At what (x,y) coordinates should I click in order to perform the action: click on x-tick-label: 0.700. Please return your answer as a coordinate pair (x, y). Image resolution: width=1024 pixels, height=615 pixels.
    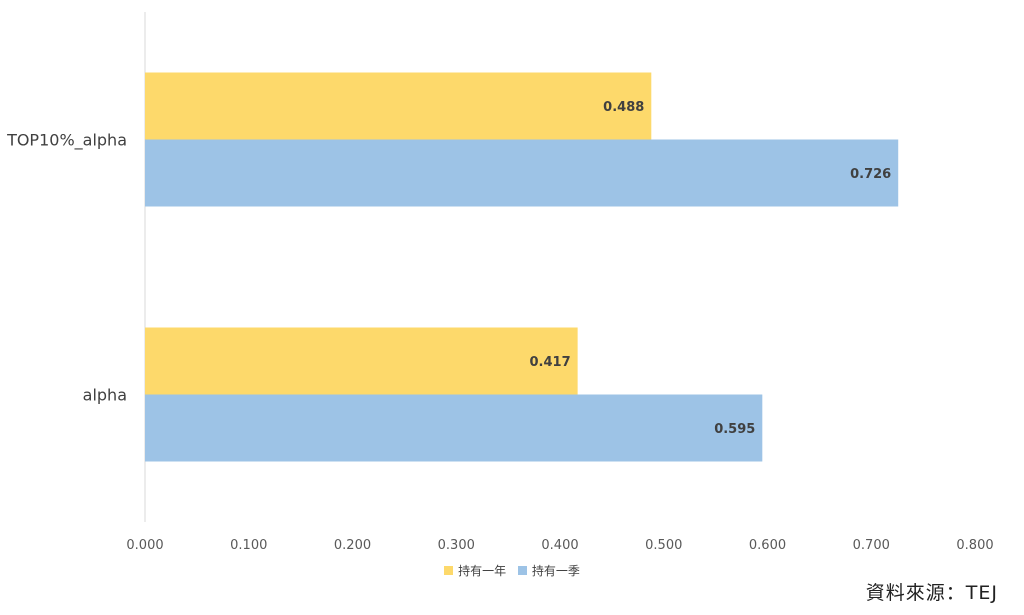
    Looking at the image, I should click on (871, 545).